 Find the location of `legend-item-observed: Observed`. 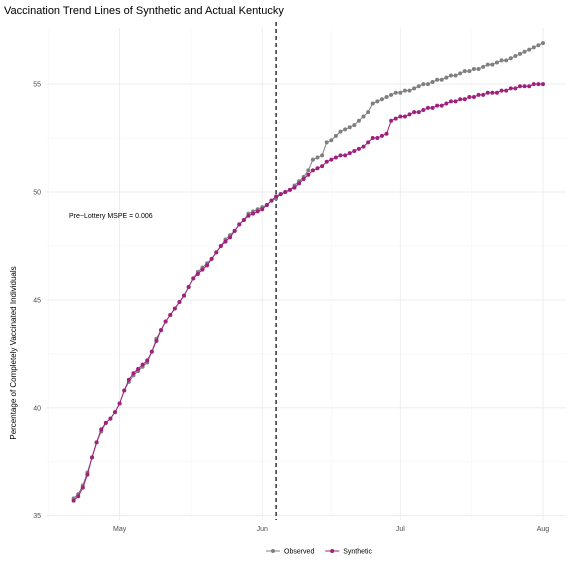

legend-item-observed: Observed is located at coordinates (290, 552).